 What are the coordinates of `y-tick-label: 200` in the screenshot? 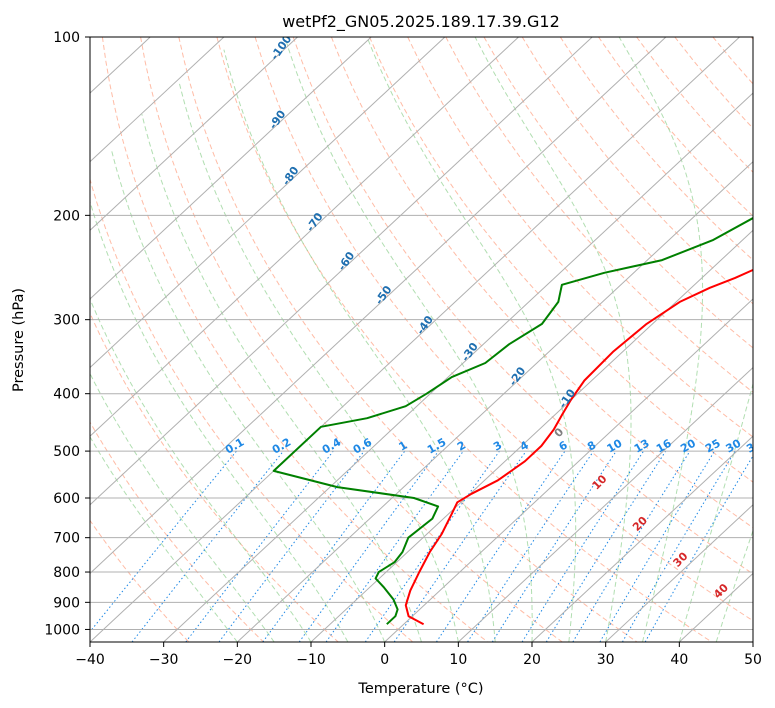 It's located at (66, 216).